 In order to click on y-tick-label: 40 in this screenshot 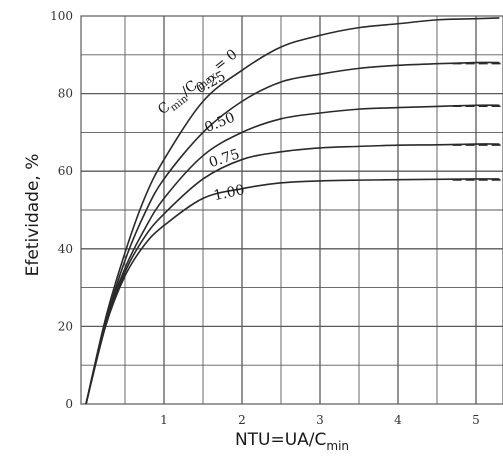, I will do `click(65, 249)`.